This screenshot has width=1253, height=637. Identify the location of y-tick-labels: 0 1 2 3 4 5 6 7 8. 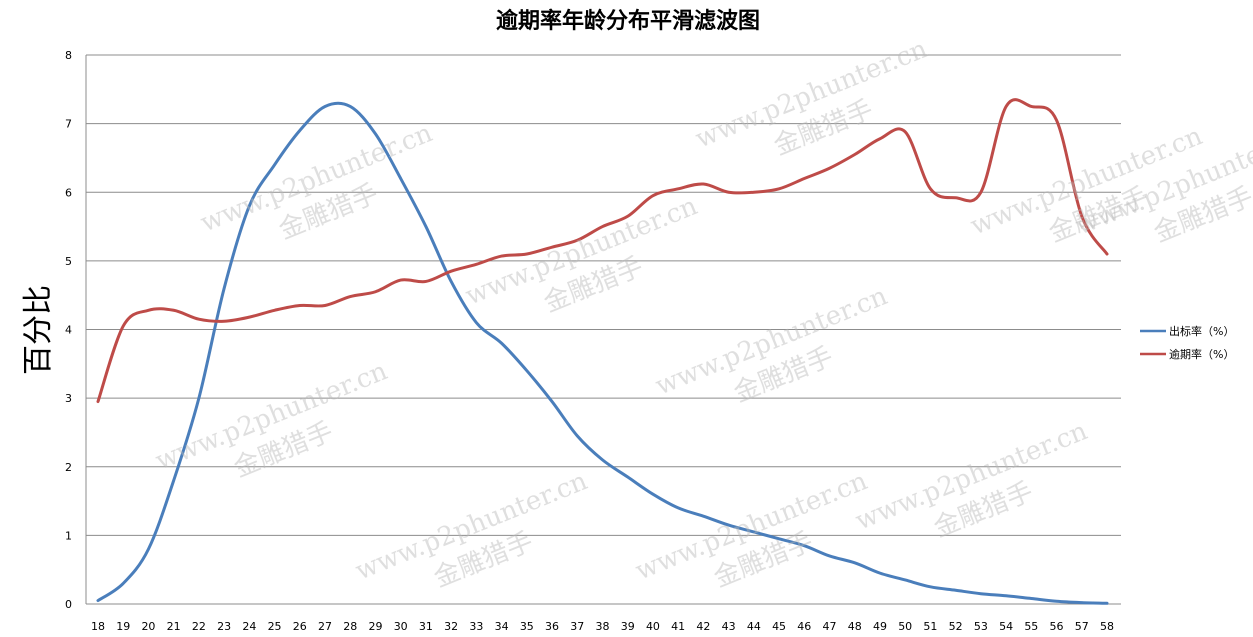
(68, 330).